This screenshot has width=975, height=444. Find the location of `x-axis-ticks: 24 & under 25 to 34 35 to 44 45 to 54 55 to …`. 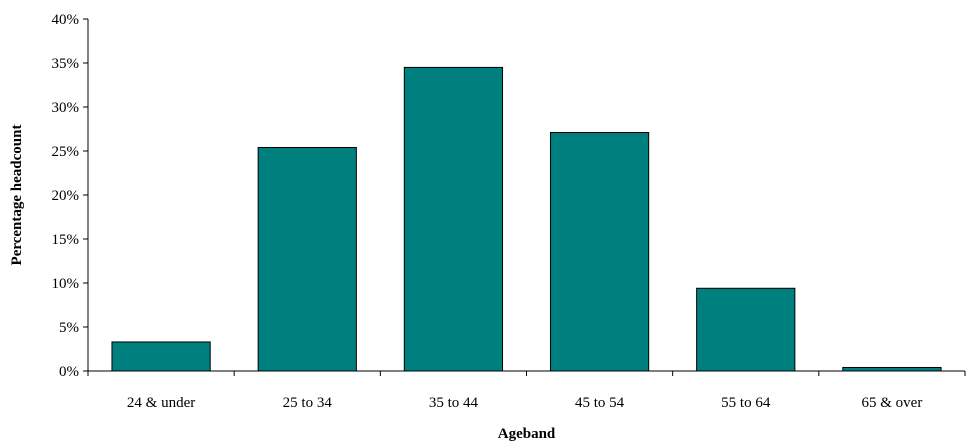

x-axis-ticks: 24 & under 25 to 34 35 to 44 45 to 54 55 to … is located at coordinates (526, 391).